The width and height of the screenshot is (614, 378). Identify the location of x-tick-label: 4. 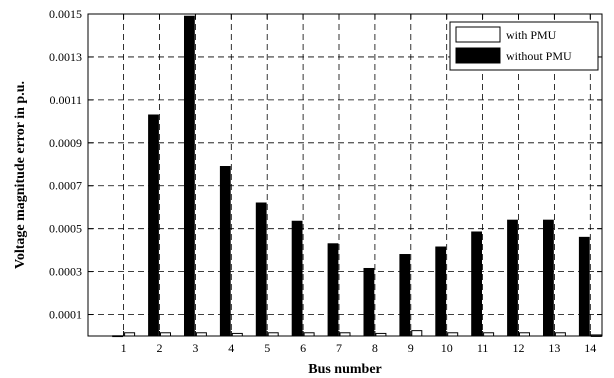
(231, 348).